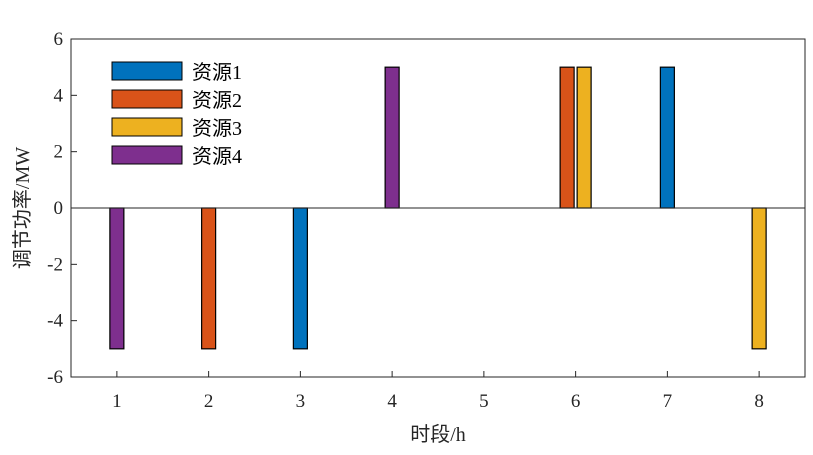 This screenshot has height=455, width=813. Describe the element at coordinates (55, 377) in the screenshot. I see `y-tick-label: -6` at that location.